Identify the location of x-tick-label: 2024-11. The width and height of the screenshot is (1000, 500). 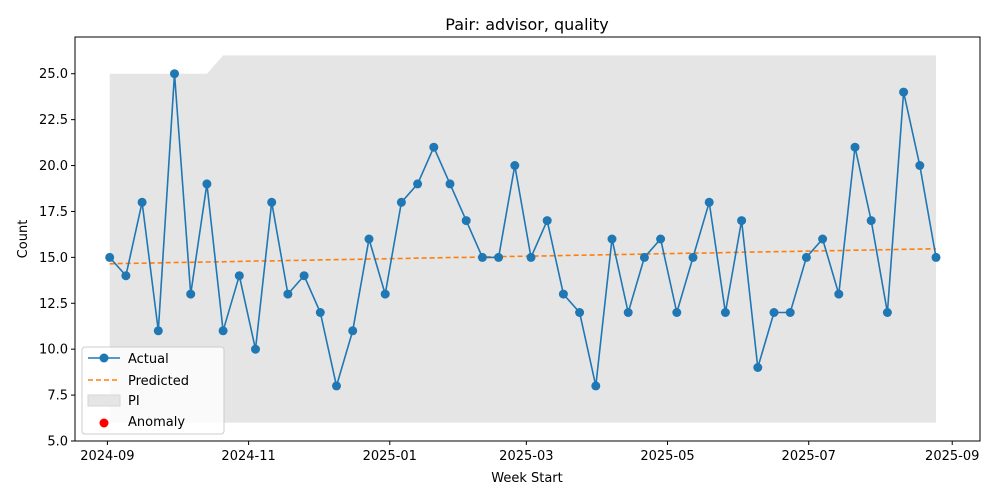
(248, 456).